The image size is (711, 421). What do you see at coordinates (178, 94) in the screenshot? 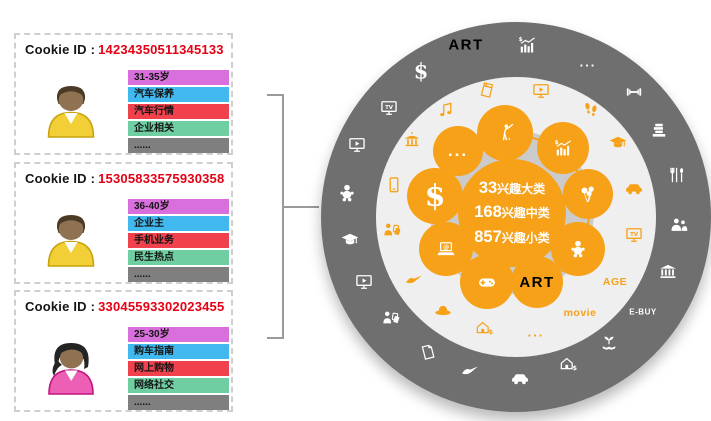
I see `profile-tag: 汽车保养` at bounding box center [178, 94].